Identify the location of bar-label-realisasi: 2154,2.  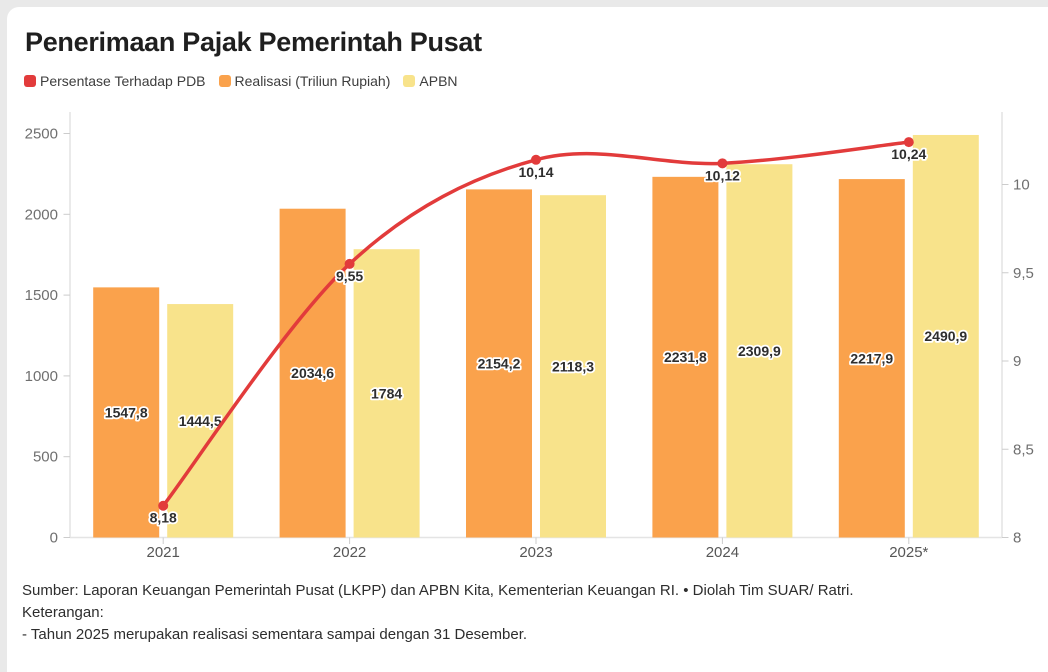
(499, 363).